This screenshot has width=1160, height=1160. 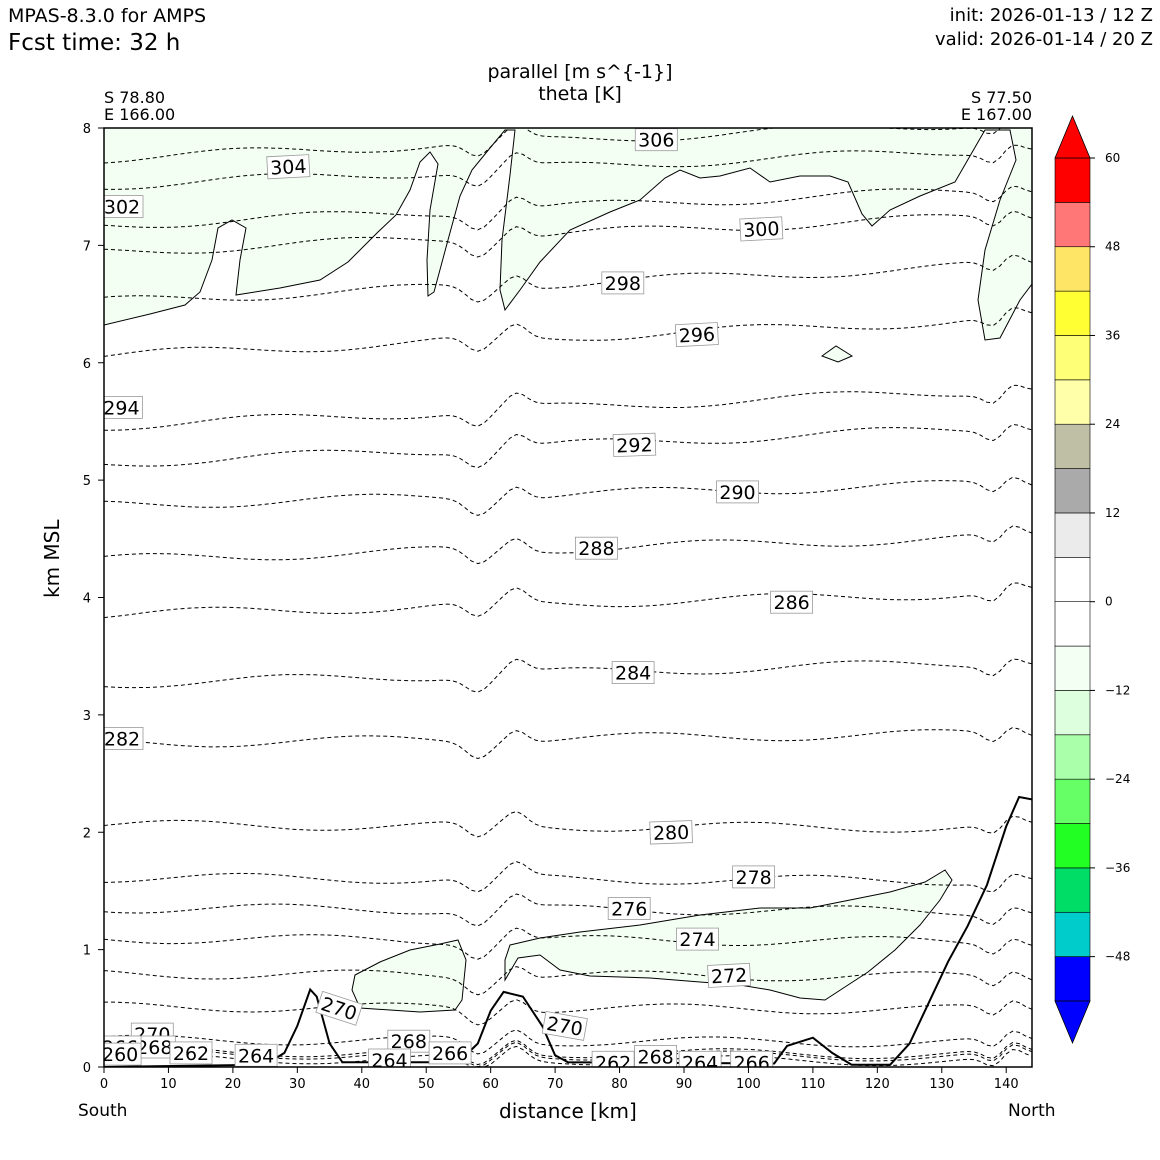 I want to click on right-lat: S 77.50, so click(x=1001, y=97).